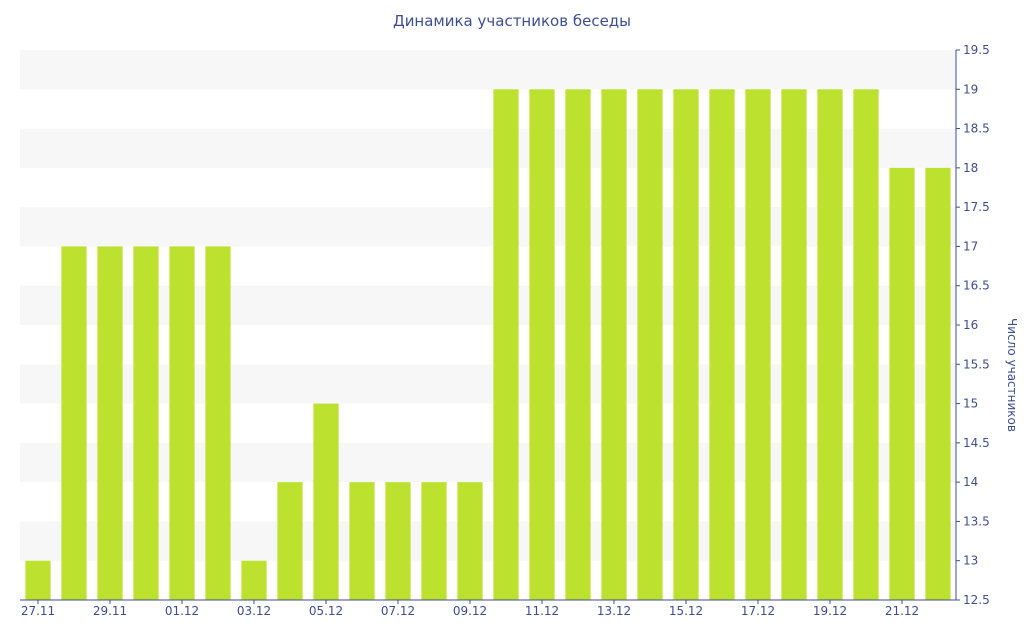 The width and height of the screenshot is (1024, 644). Describe the element at coordinates (976, 286) in the screenshot. I see `y-tick-label: 16.5` at that location.